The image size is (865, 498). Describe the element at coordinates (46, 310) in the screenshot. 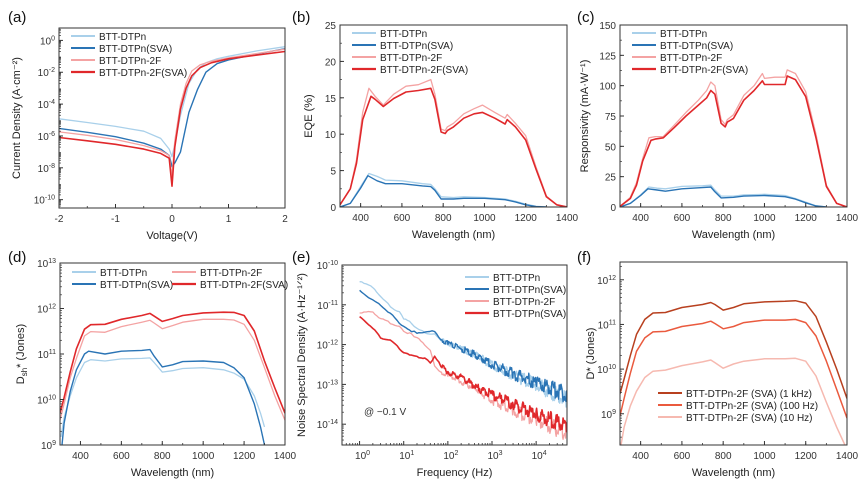

I see `y-tick-label: 1012` at that location.